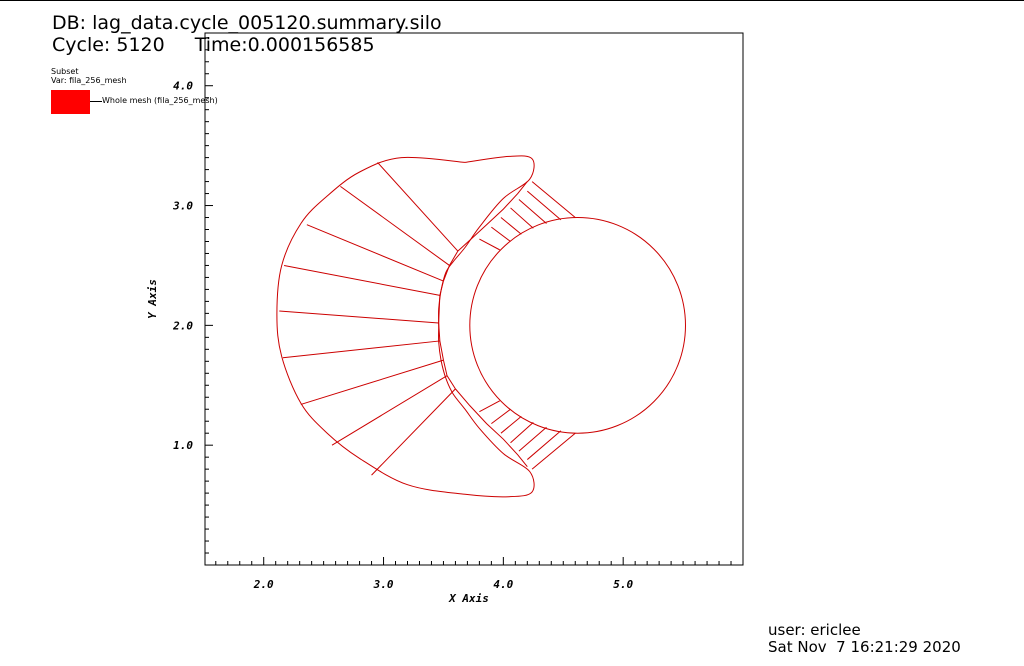  What do you see at coordinates (182, 325) in the screenshot?
I see `y-tick-label: 2.0` at bounding box center [182, 325].